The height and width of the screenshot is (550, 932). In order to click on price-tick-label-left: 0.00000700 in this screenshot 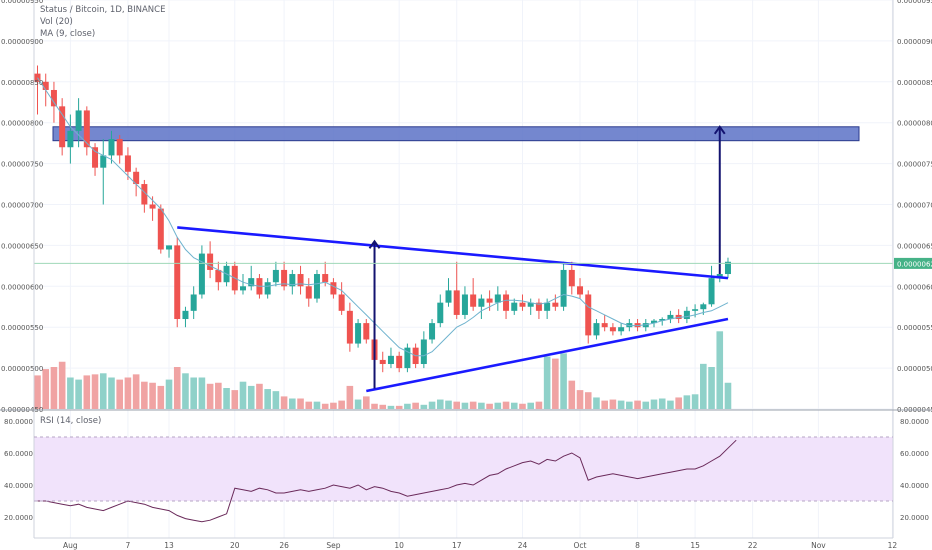, I will do `click(22, 206)`.